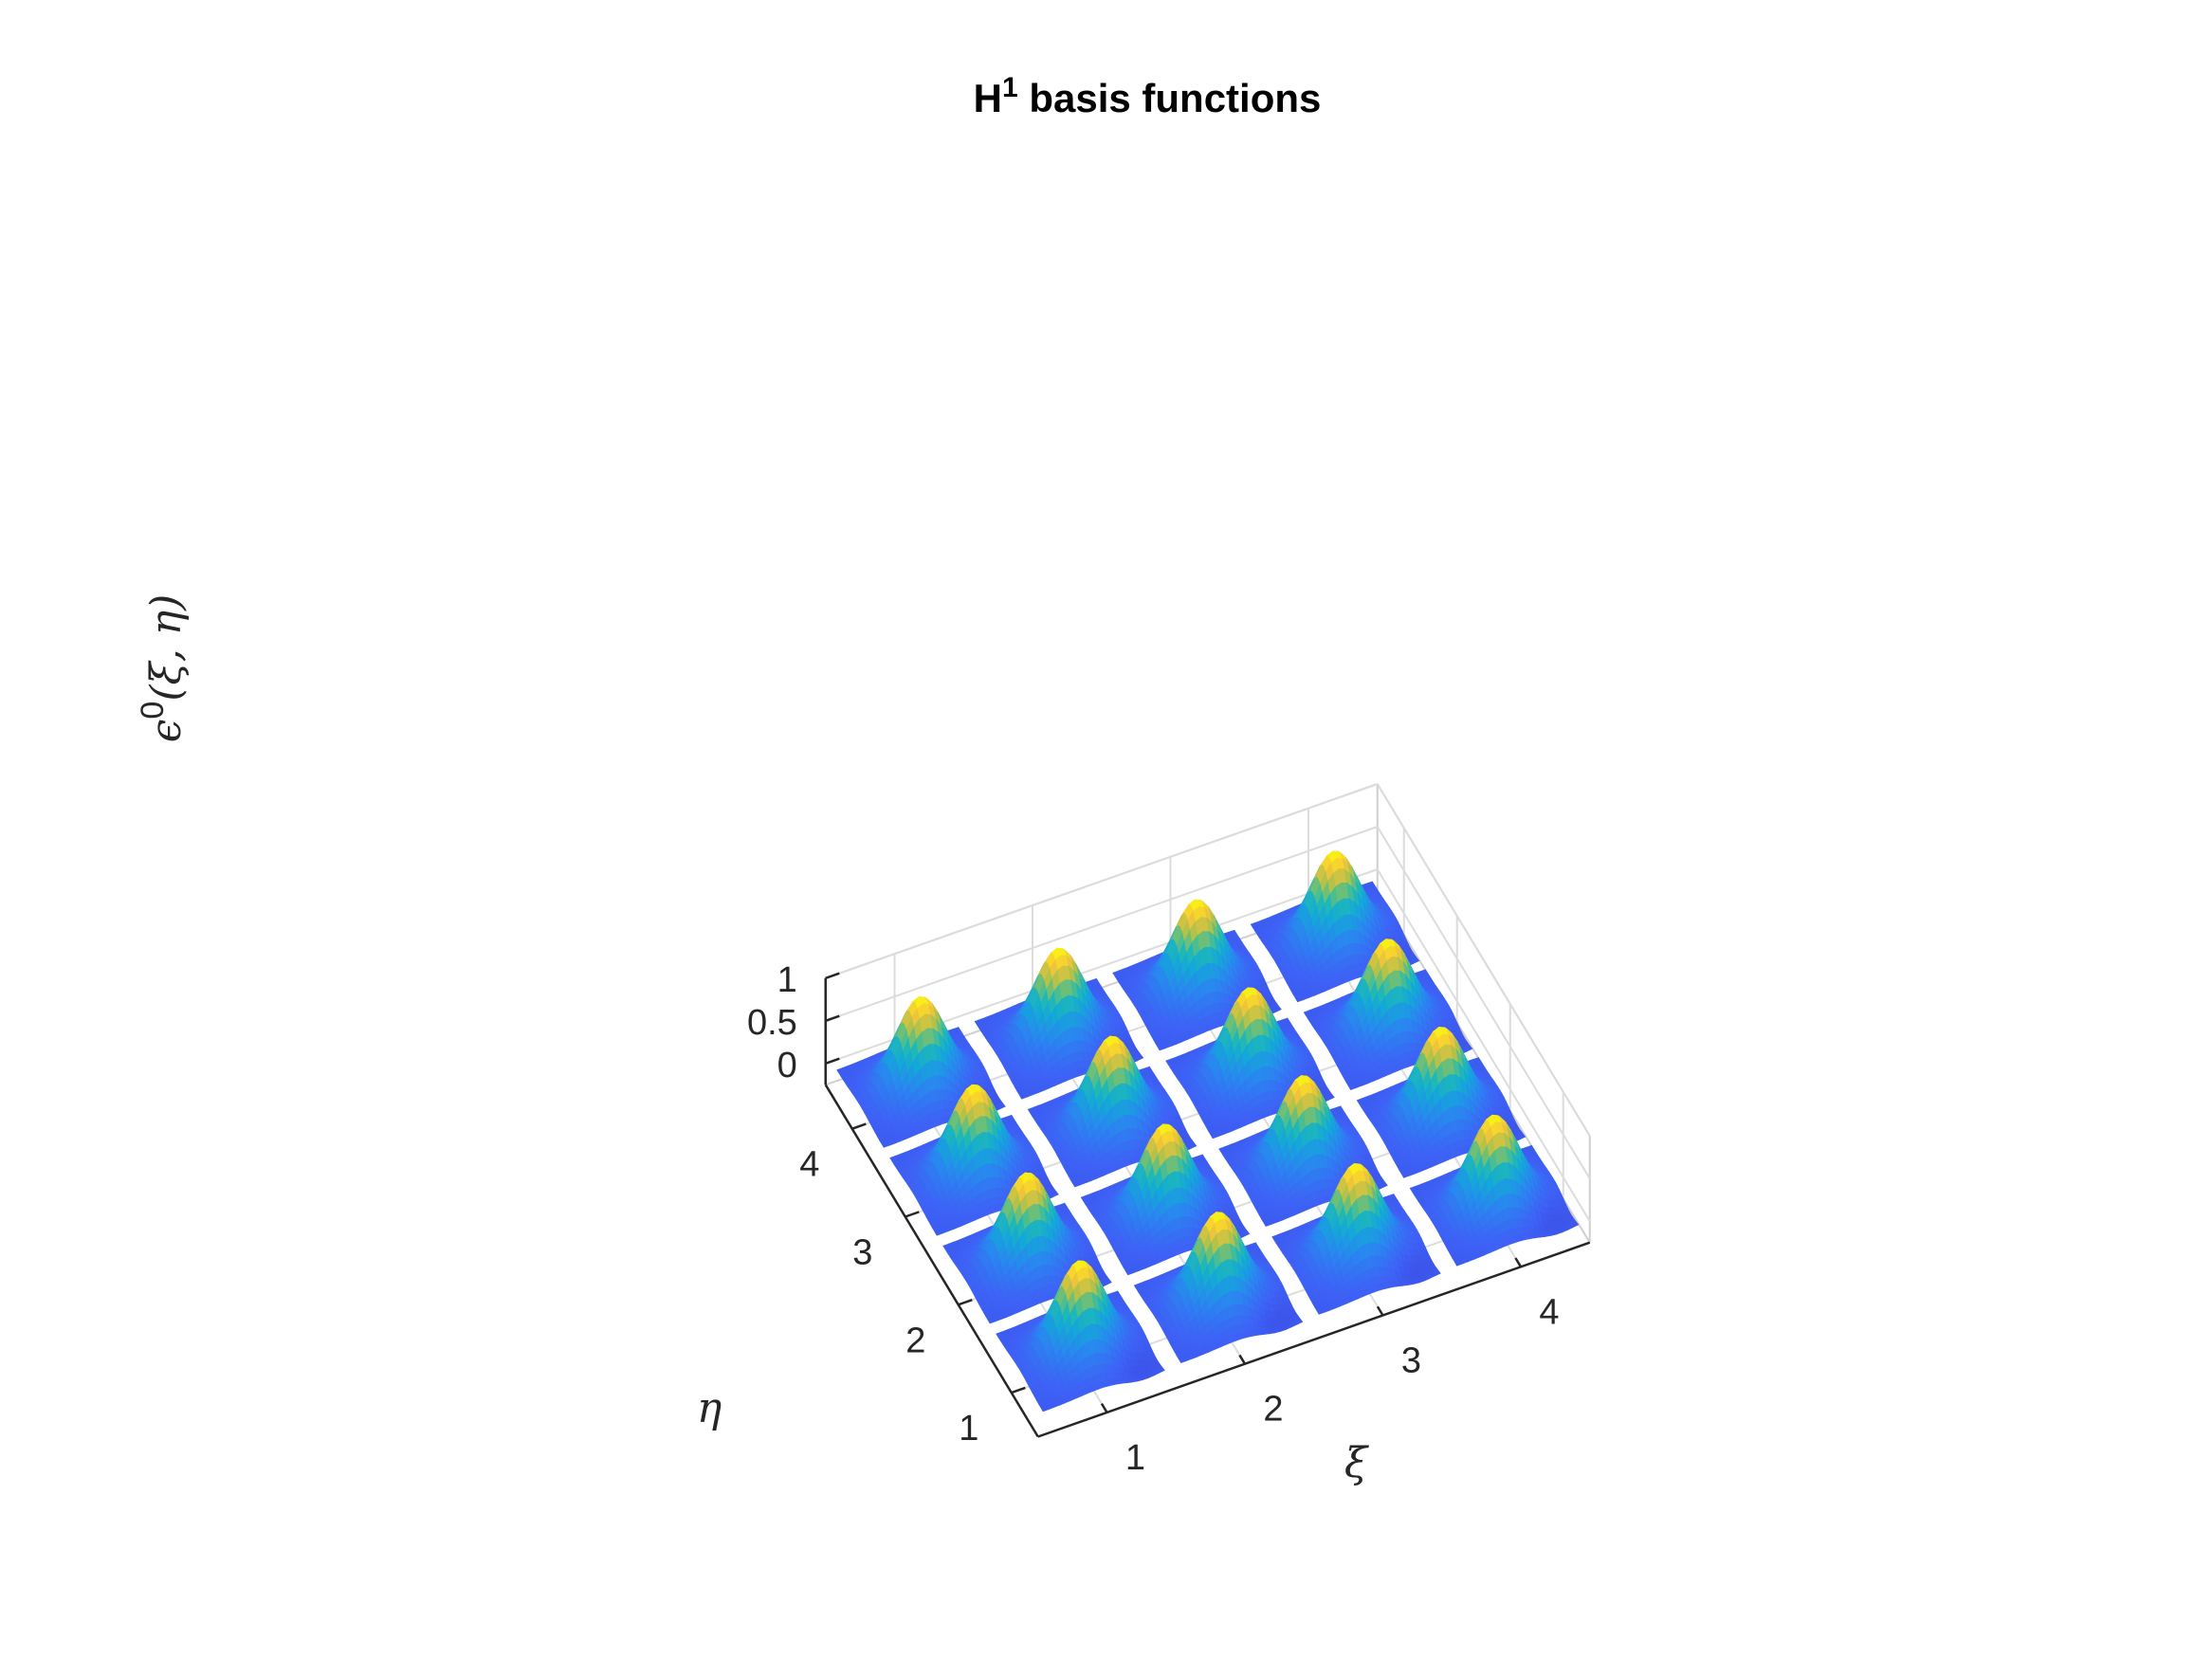  I want to click on y-tick-label: 4, so click(809, 1165).